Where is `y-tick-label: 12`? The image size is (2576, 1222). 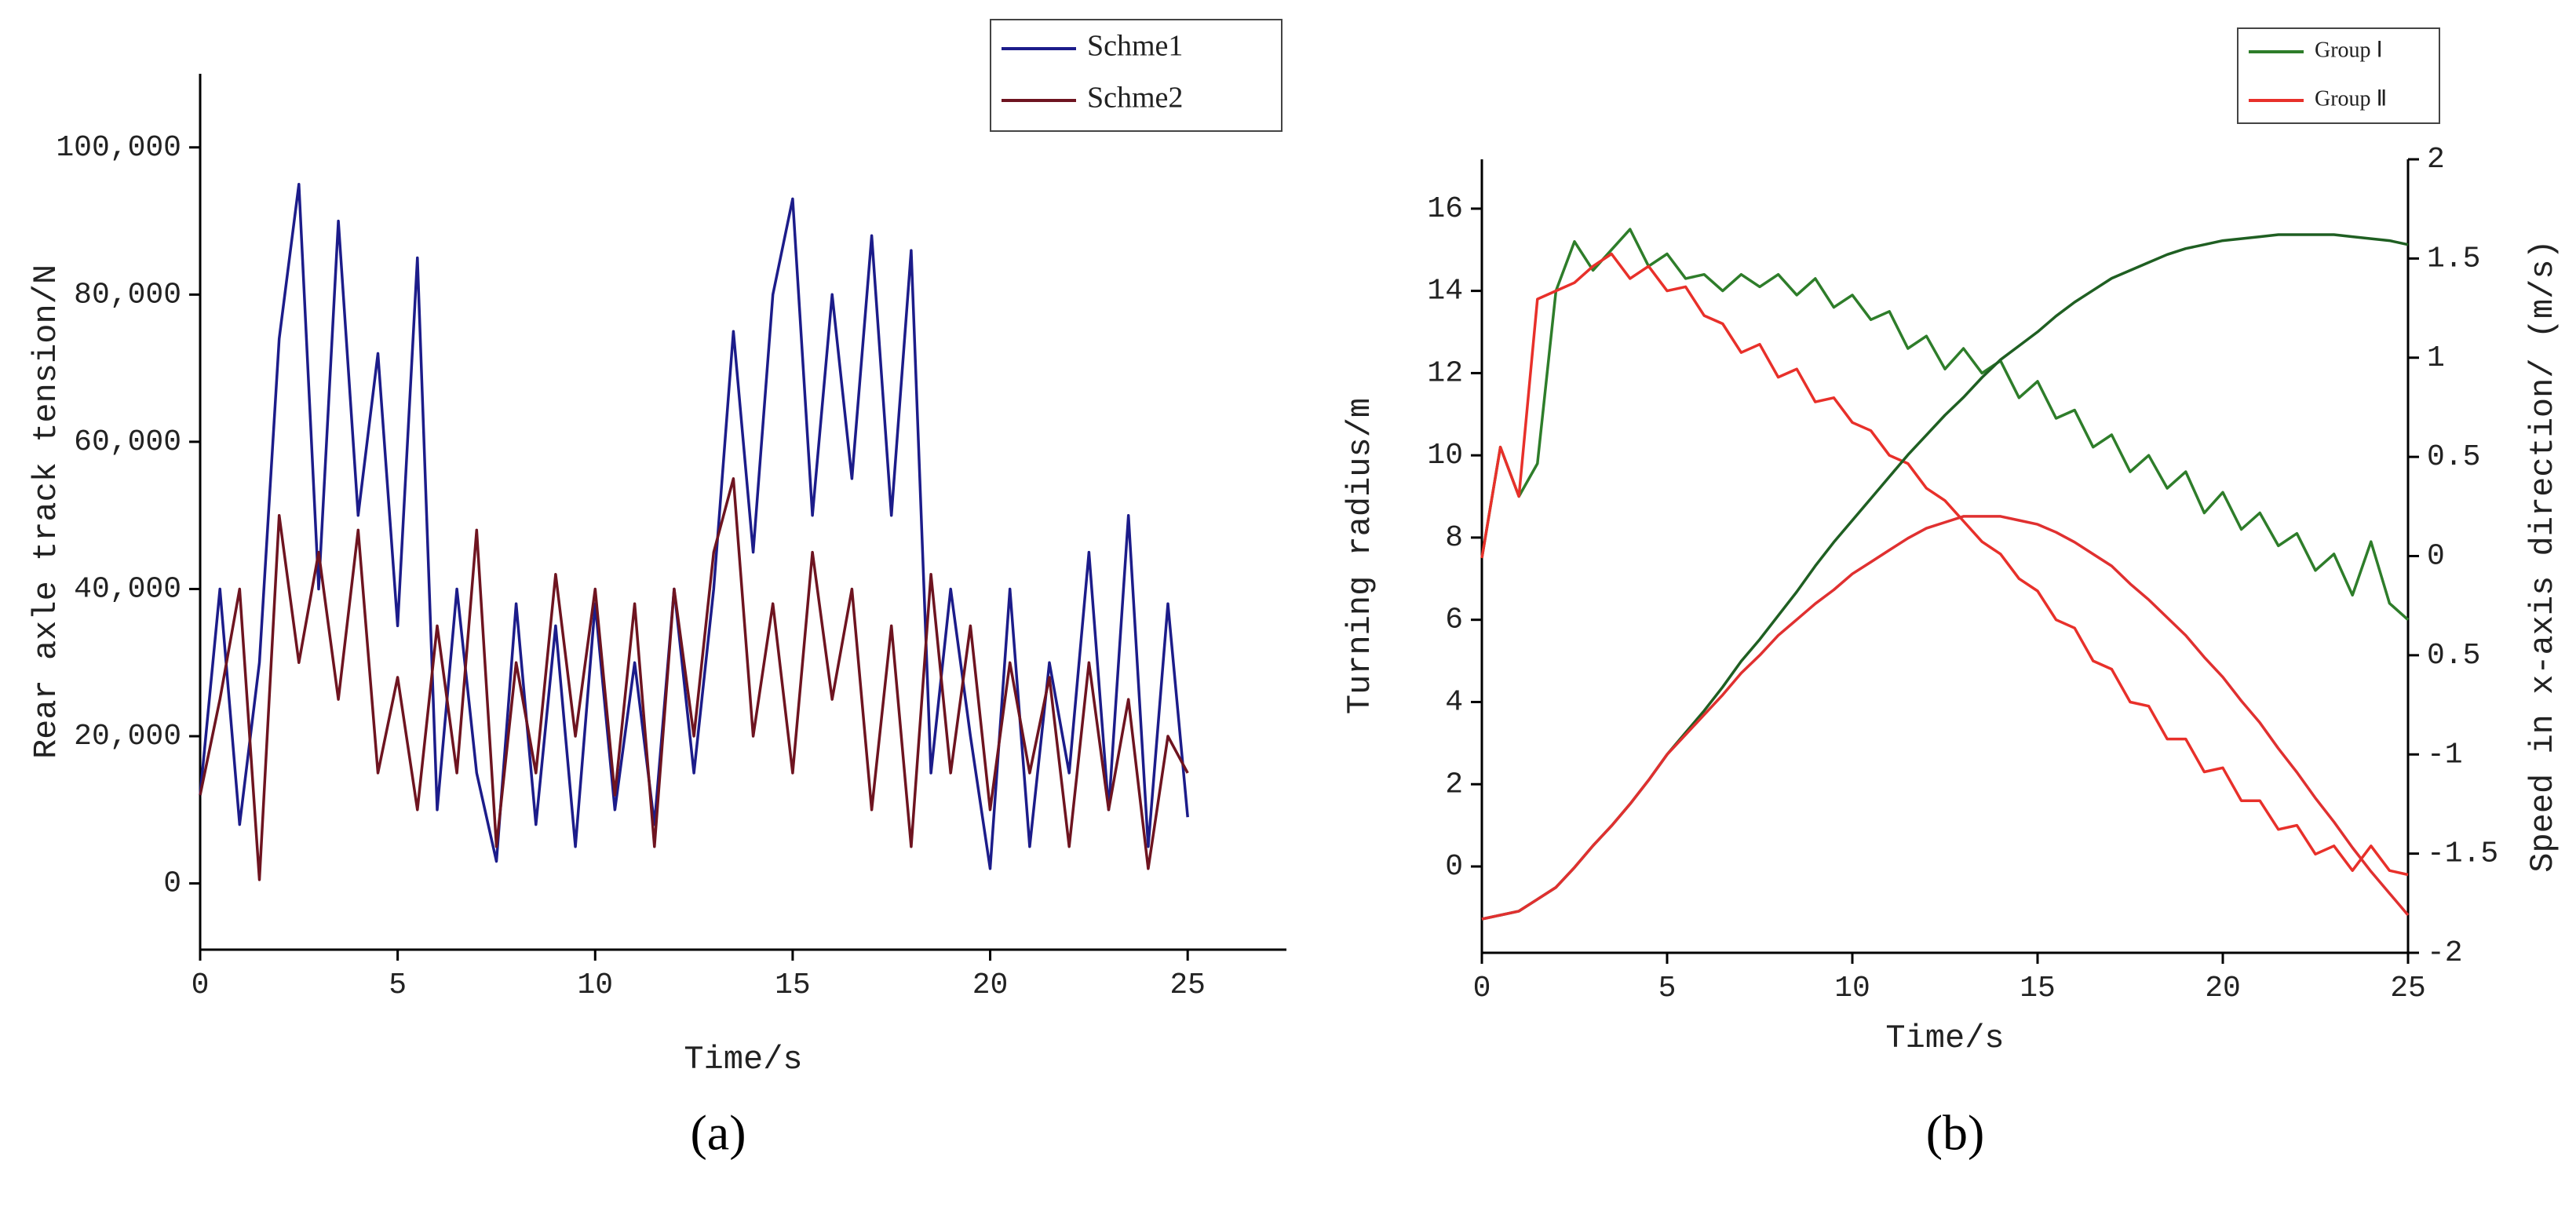
y-tick-label: 12 is located at coordinates (1445, 373).